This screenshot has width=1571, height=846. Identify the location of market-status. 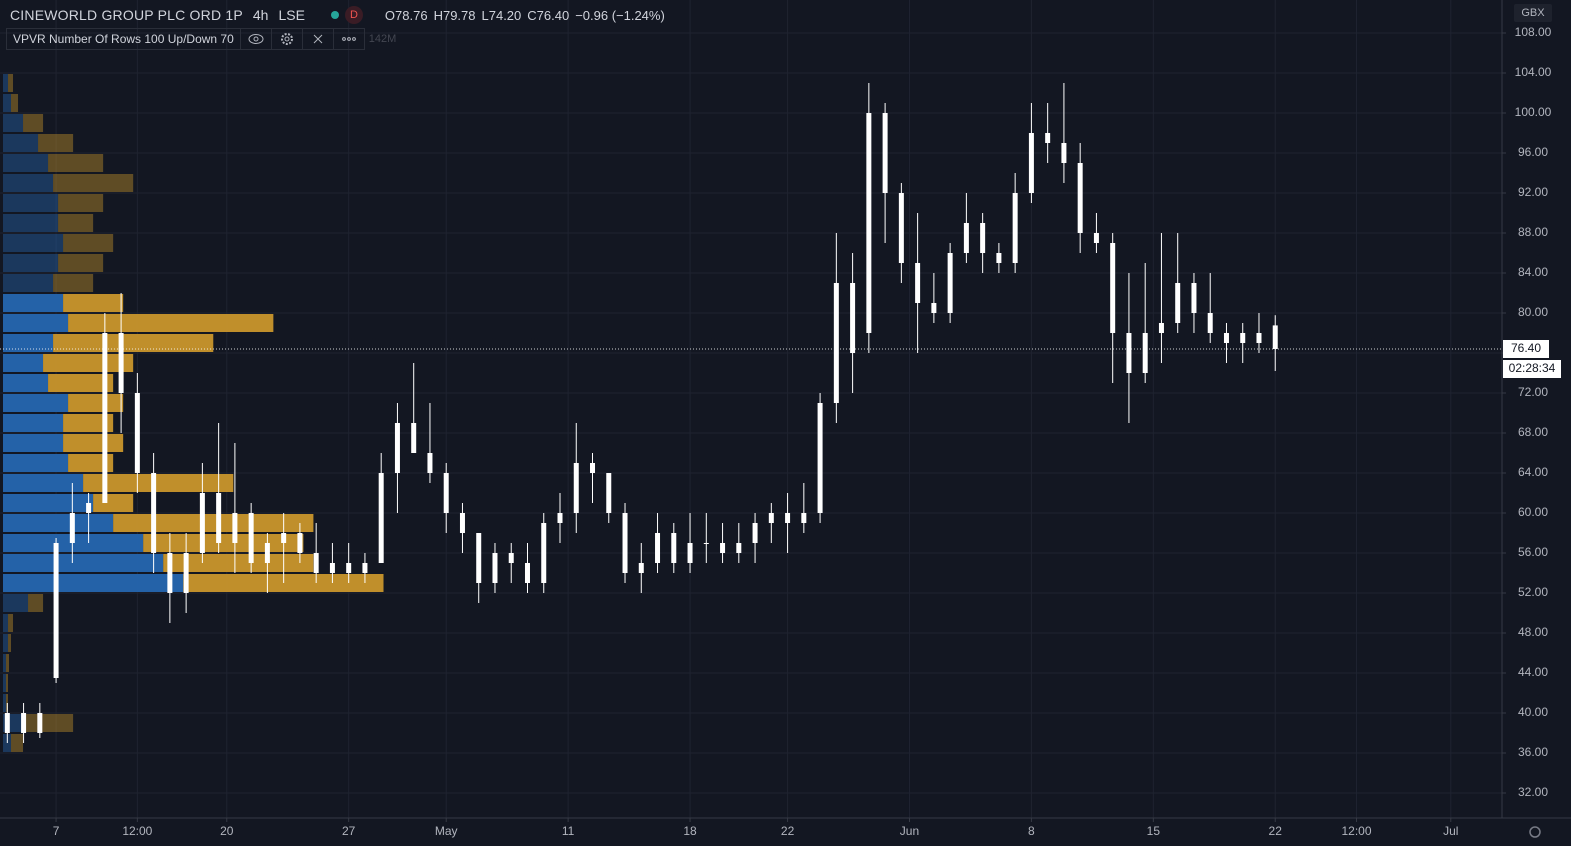
(334, 15).